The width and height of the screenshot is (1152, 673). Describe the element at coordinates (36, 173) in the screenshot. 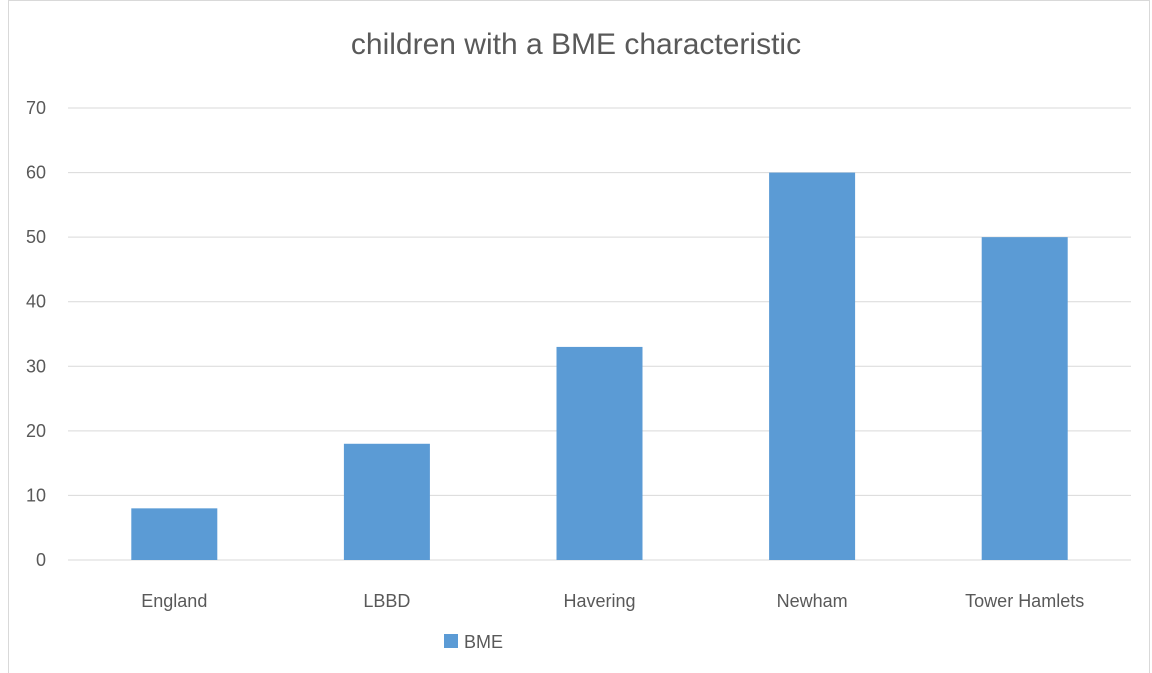

I see `y-tick-label: 60` at that location.